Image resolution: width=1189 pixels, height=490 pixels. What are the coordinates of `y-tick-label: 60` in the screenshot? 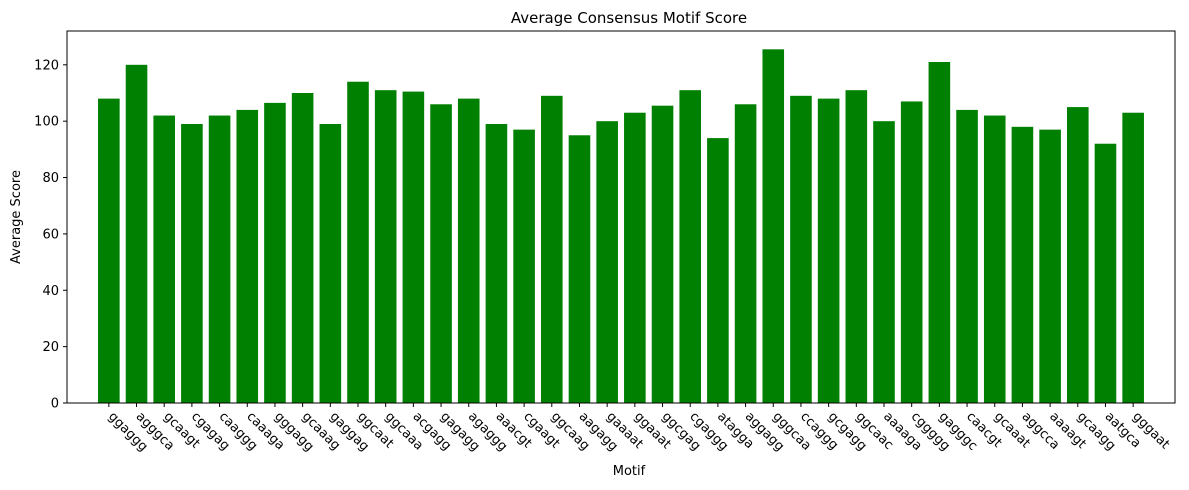 It's located at (50, 234).